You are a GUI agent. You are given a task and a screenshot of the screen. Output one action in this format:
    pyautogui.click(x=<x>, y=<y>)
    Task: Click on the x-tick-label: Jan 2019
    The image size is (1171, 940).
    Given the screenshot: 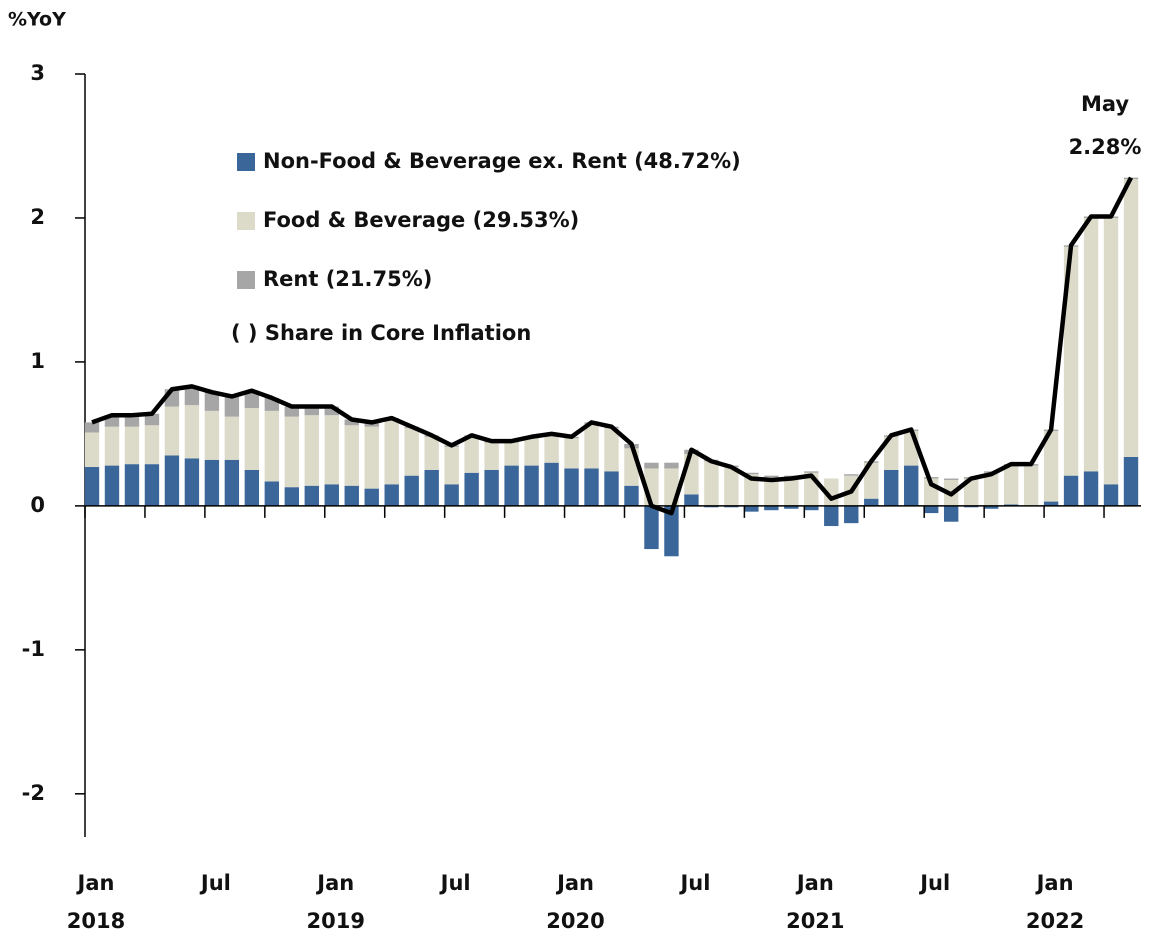 What is the action you would take?
    pyautogui.click(x=336, y=902)
    